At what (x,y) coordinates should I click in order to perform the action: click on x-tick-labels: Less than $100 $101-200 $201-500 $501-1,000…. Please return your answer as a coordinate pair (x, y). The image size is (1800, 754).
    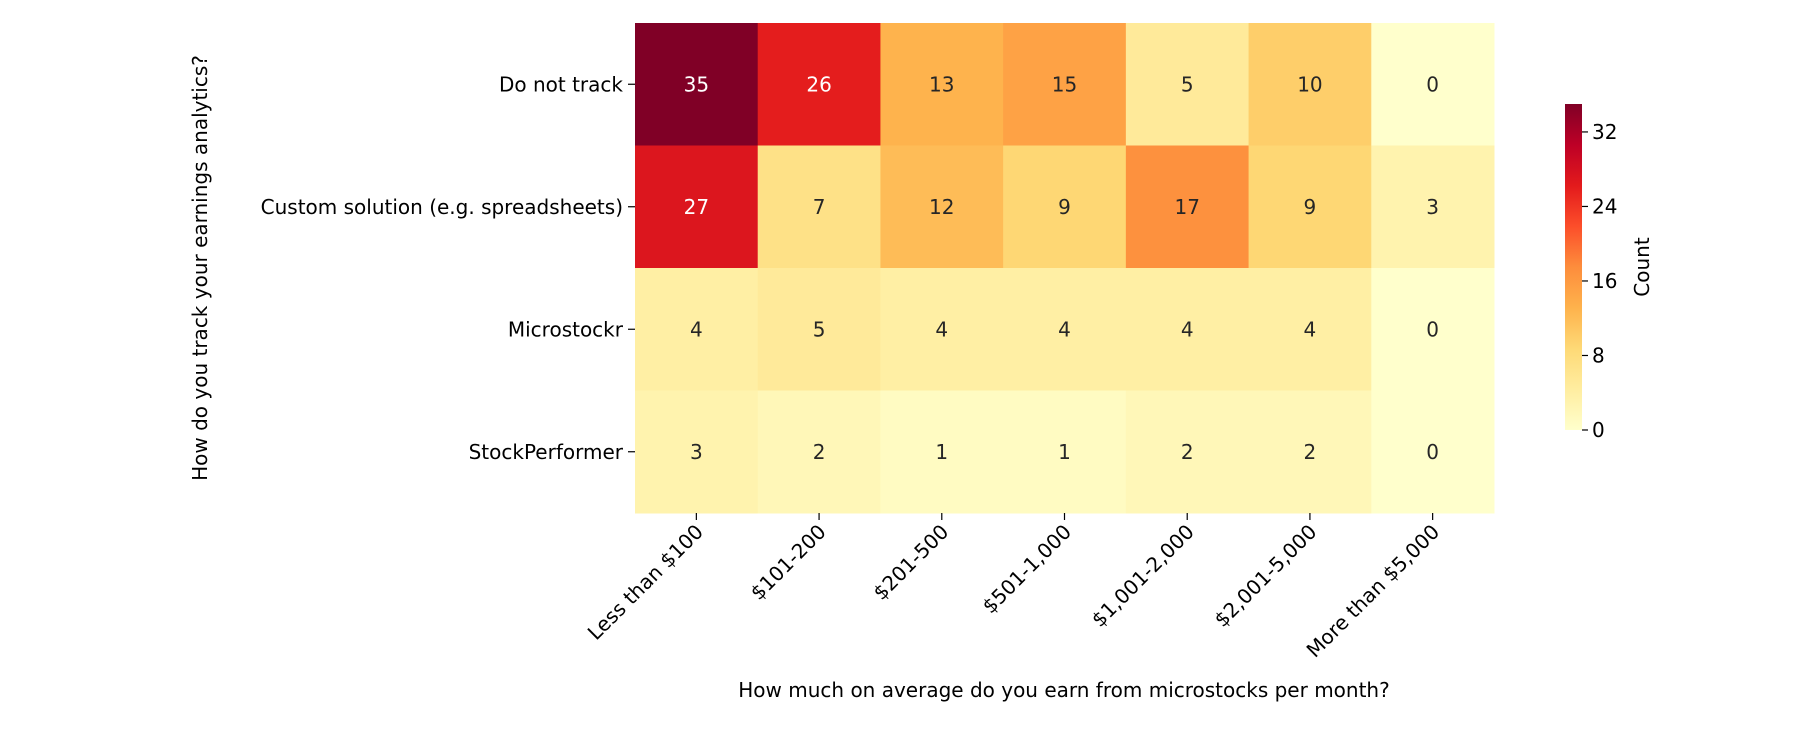
    Looking at the image, I should click on (1013, 587).